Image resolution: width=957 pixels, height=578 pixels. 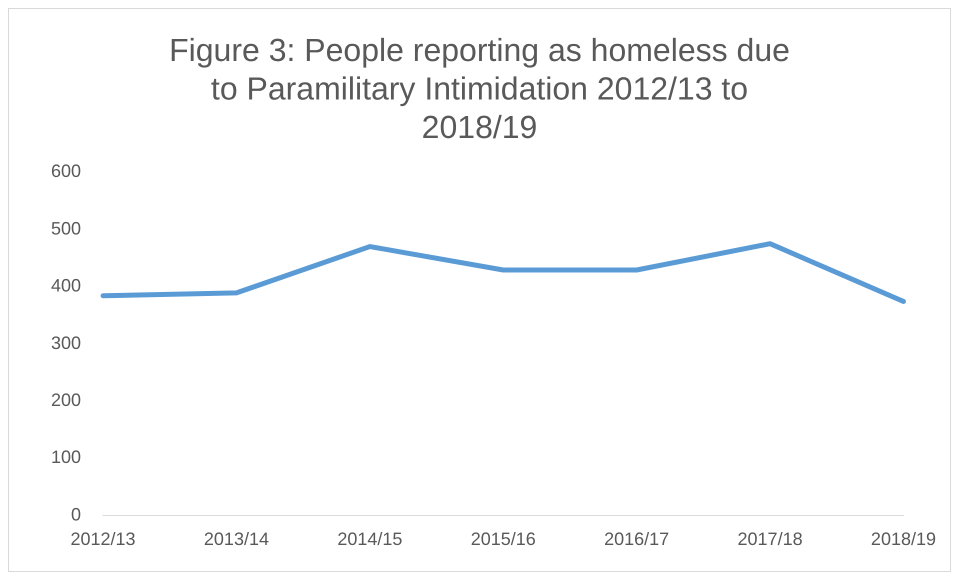 I want to click on y-tick-label: 0, so click(x=76, y=514).